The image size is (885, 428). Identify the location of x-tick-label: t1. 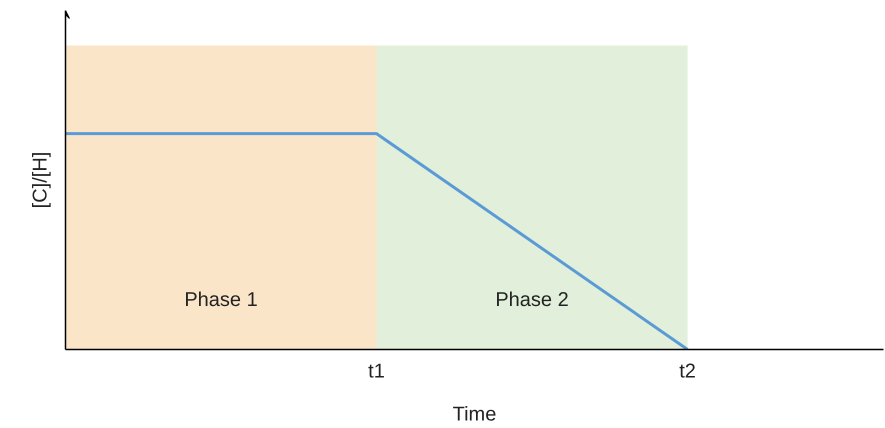
(376, 371).